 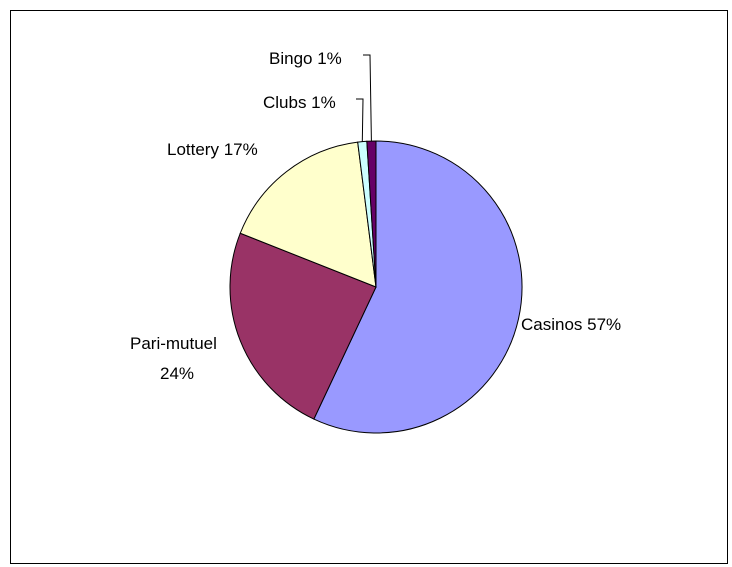 I want to click on label-lottery: Lottery 17%, so click(x=212, y=149).